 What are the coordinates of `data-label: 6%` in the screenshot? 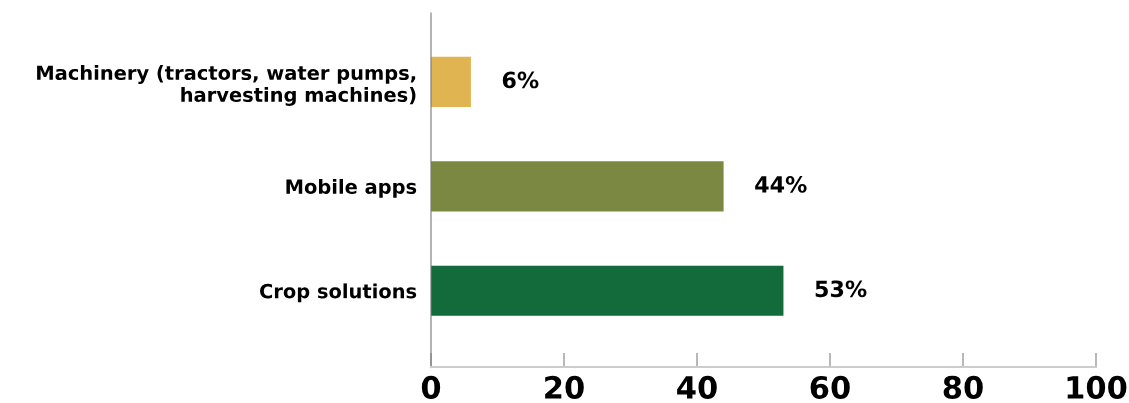 It's located at (520, 80).